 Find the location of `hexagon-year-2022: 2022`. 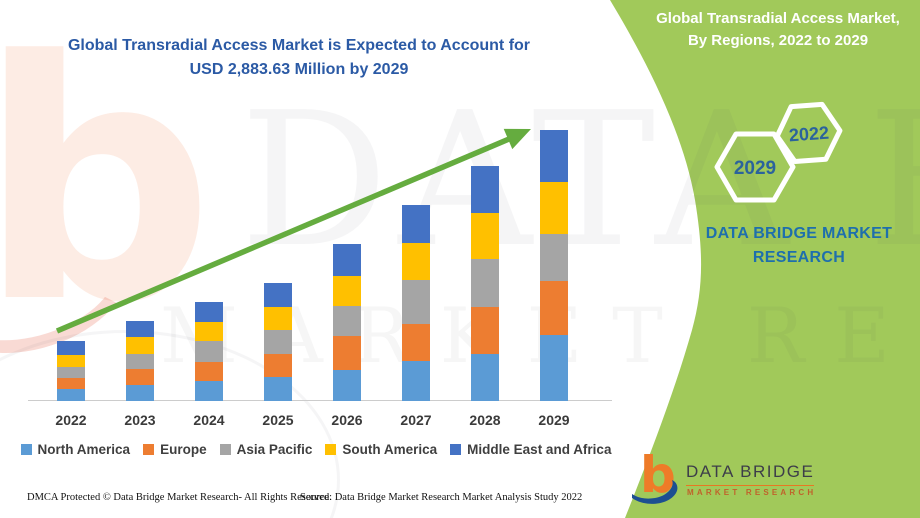

hexagon-year-2022: 2022 is located at coordinates (808, 134).